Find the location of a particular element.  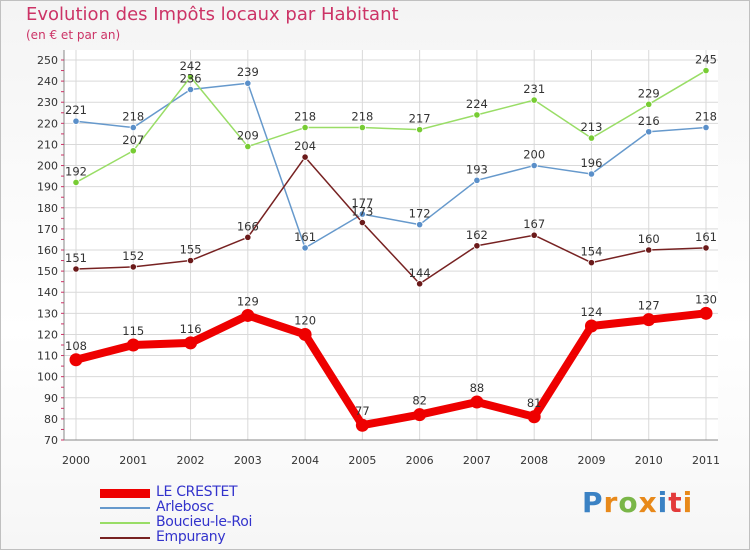

data-label: 173 is located at coordinates (362, 212).